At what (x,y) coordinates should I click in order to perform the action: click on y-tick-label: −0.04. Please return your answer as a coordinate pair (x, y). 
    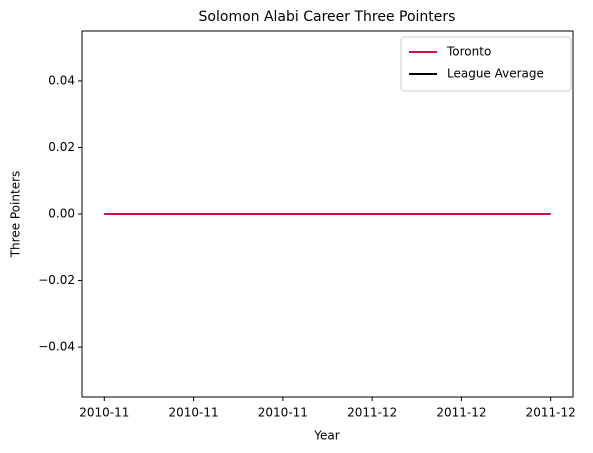
    Looking at the image, I should click on (56, 347).